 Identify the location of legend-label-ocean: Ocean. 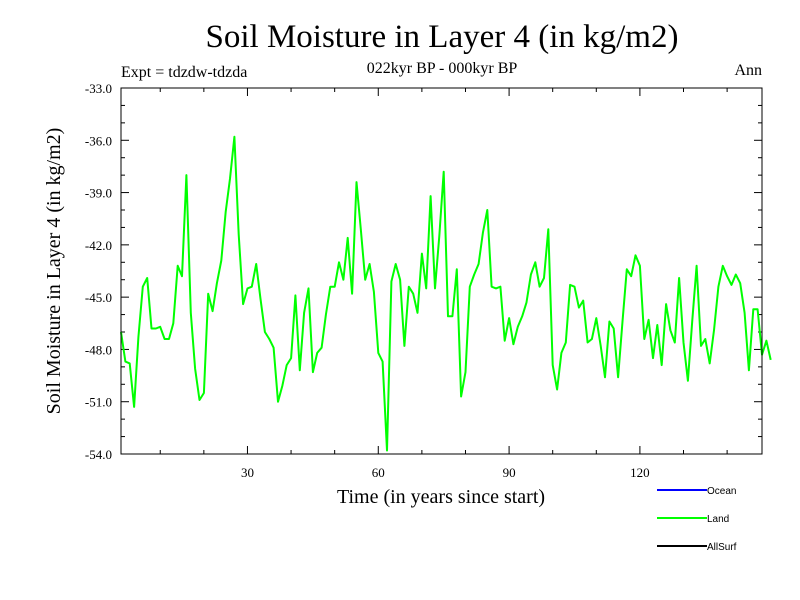
(721, 491).